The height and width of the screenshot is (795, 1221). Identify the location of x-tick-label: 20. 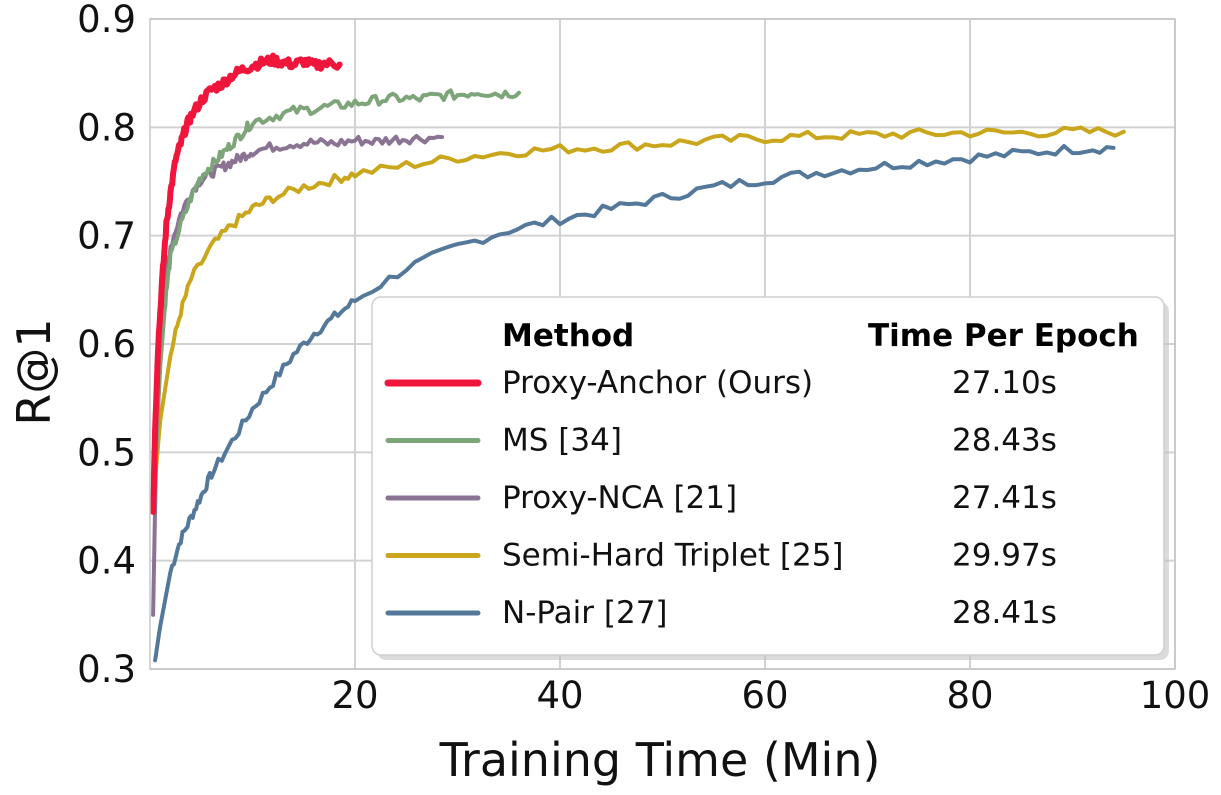
(354, 695).